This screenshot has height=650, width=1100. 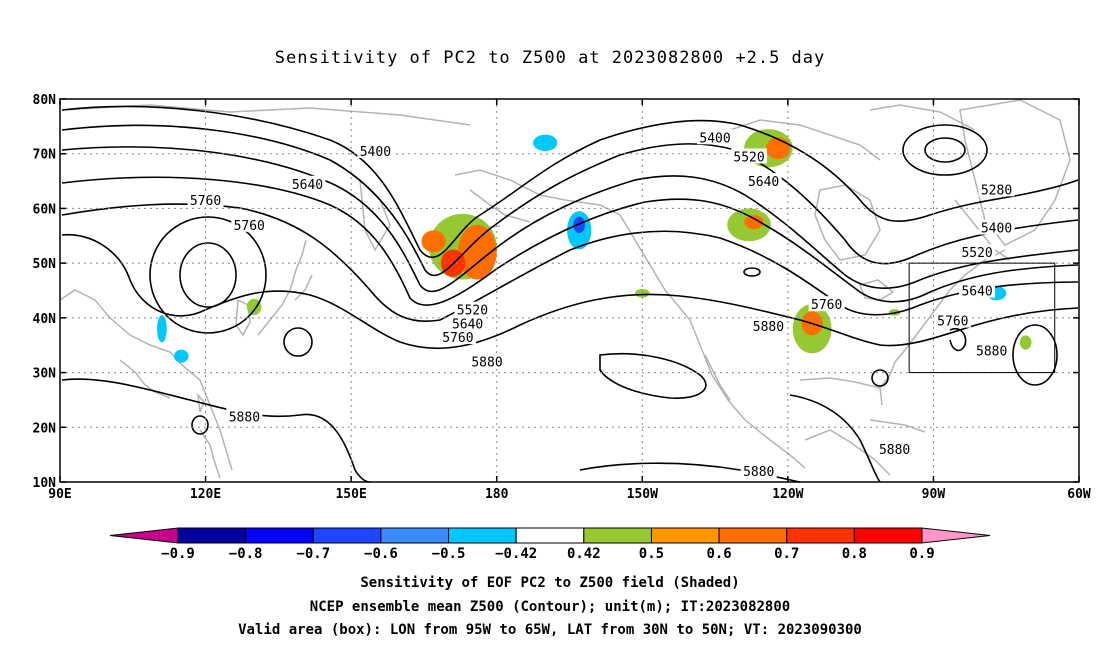 What do you see at coordinates (45, 100) in the screenshot?
I see `lat-tick-label: 80N` at bounding box center [45, 100].